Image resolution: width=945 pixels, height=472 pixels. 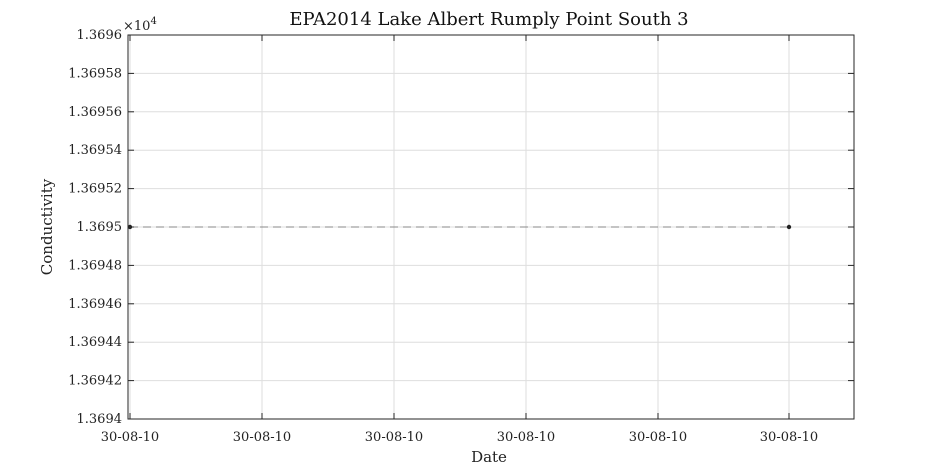 I want to click on y-tick-label: 1.36948, so click(x=95, y=265).